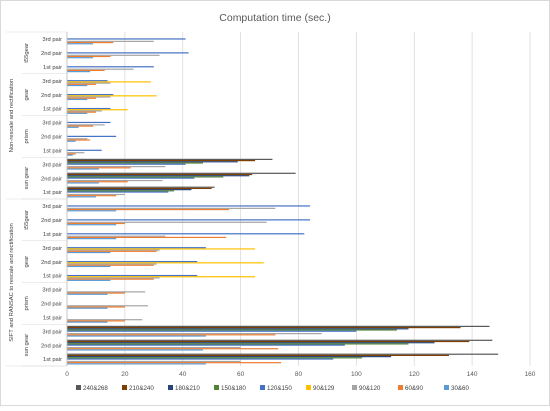 This screenshot has height=411, width=550. Describe the element at coordinates (67, 374) in the screenshot. I see `x-tick-label: 0` at that location.